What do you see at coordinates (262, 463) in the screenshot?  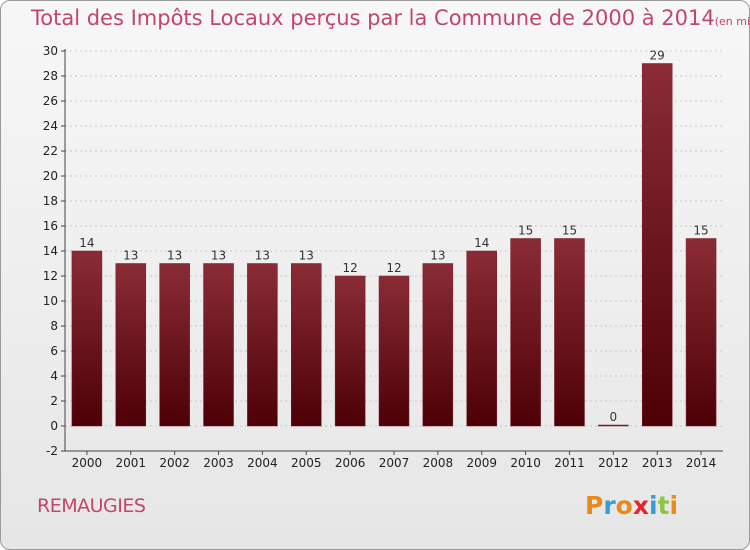 I see `x-tick-label: 2004` at bounding box center [262, 463].